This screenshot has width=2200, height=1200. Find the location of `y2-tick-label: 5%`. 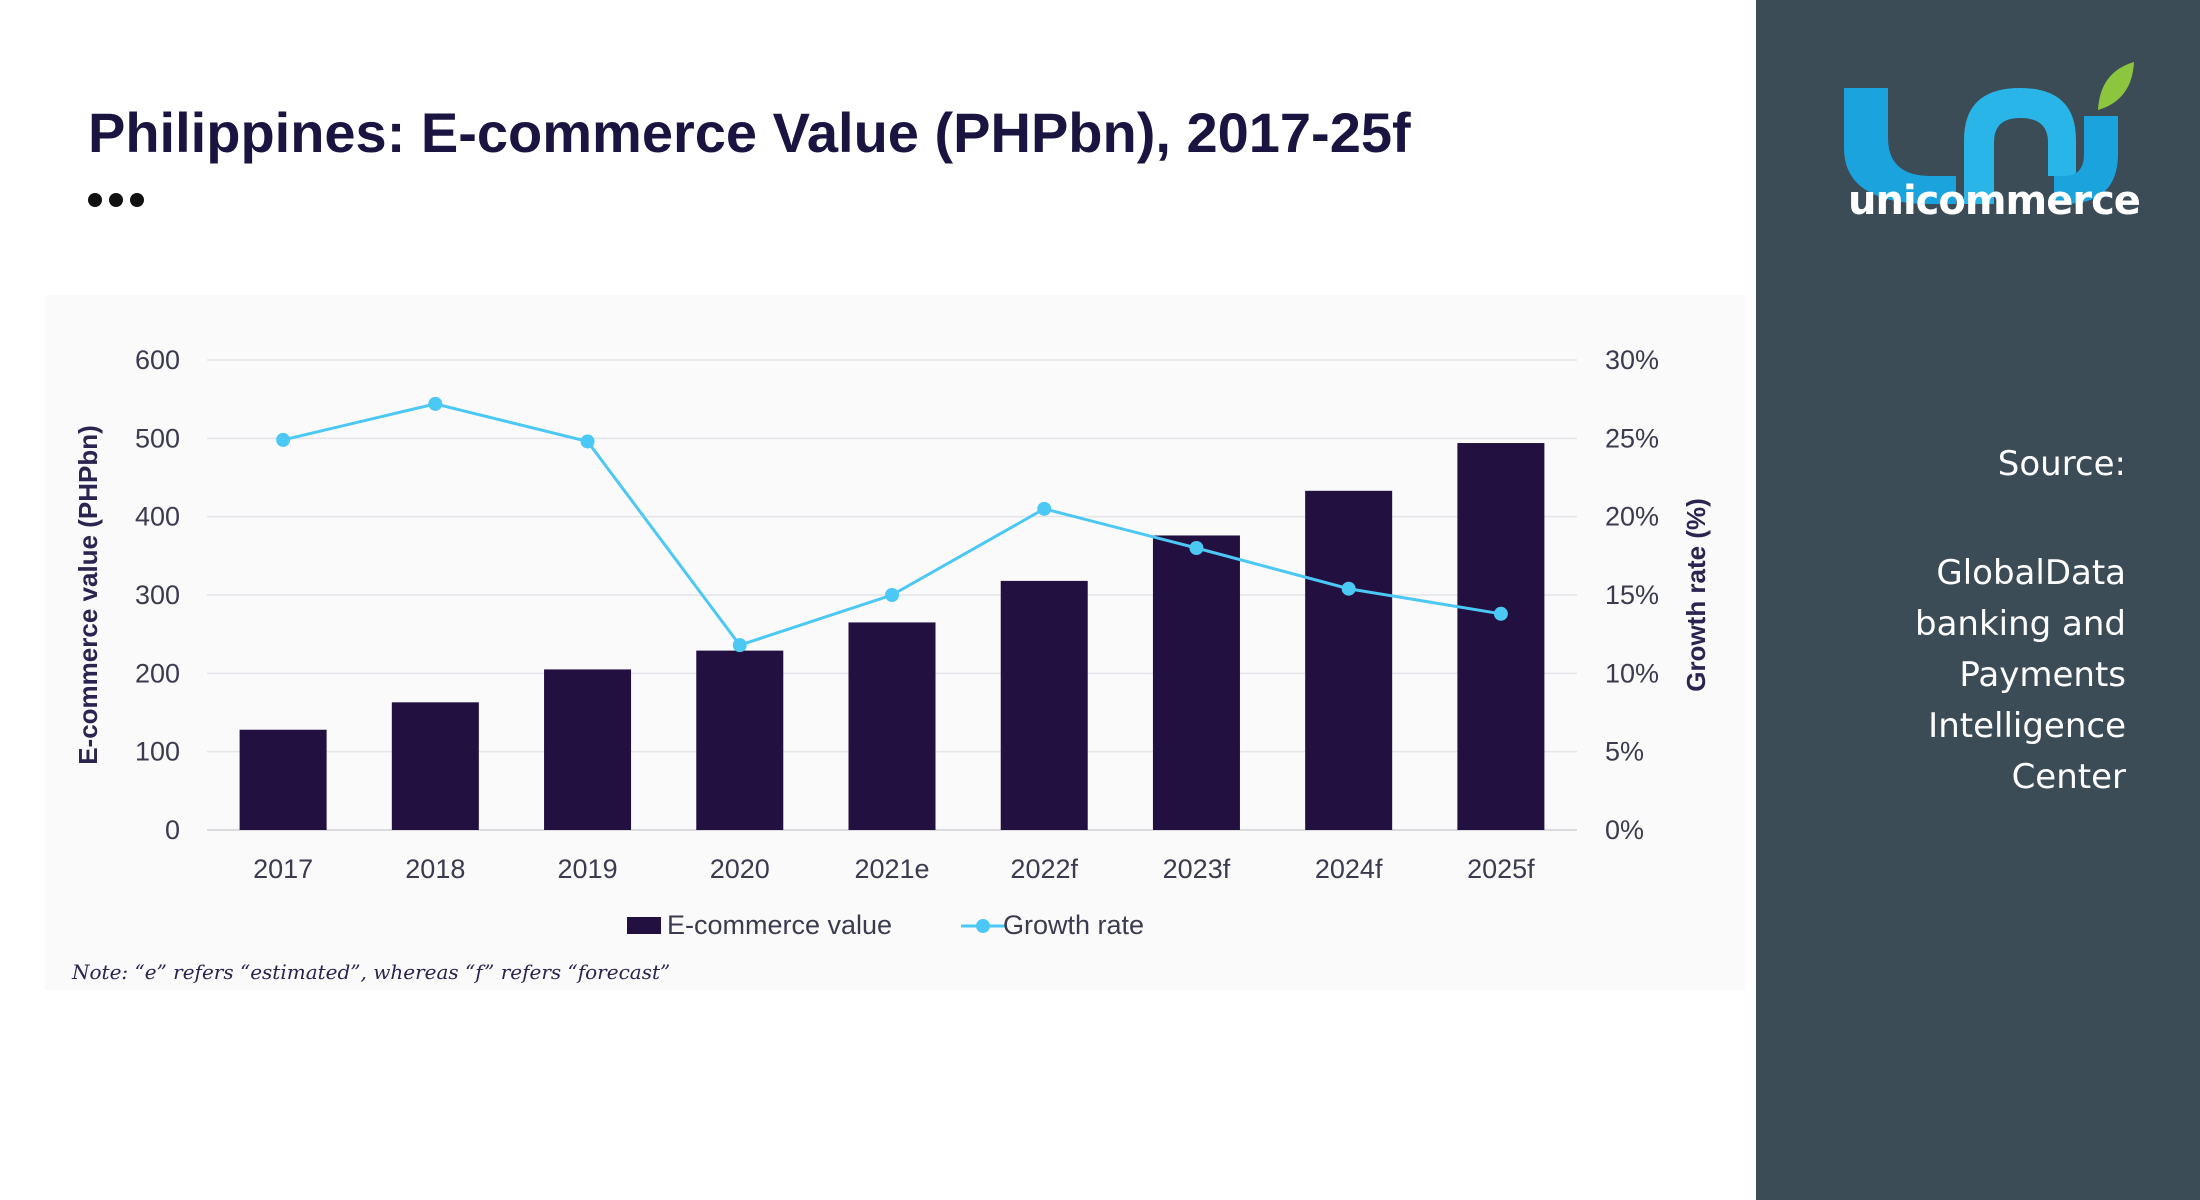

y2-tick-label: 5% is located at coordinates (1624, 752).